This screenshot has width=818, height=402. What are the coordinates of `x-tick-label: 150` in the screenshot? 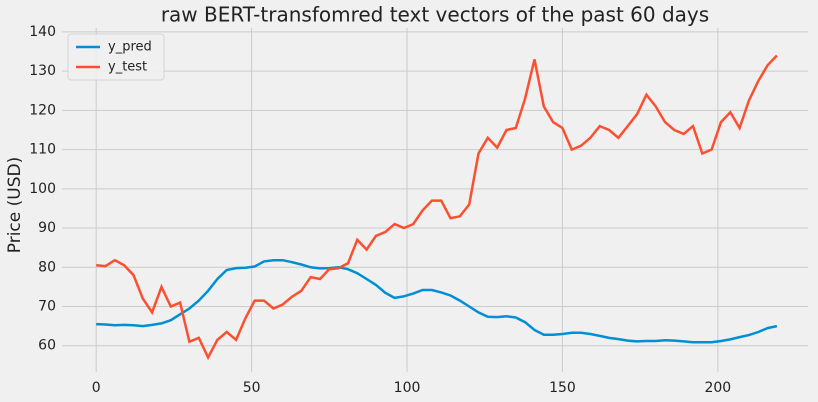 It's located at (562, 388).